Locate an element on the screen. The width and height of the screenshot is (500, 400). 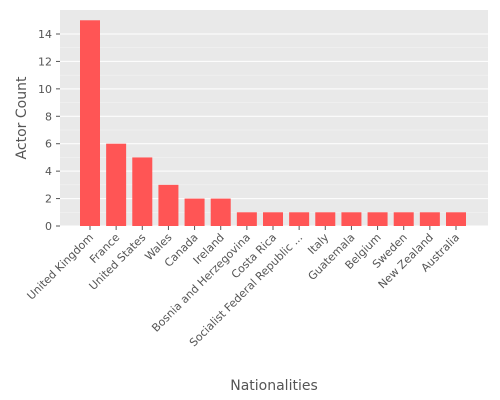
y-tick-label: 4 is located at coordinates (48, 171).